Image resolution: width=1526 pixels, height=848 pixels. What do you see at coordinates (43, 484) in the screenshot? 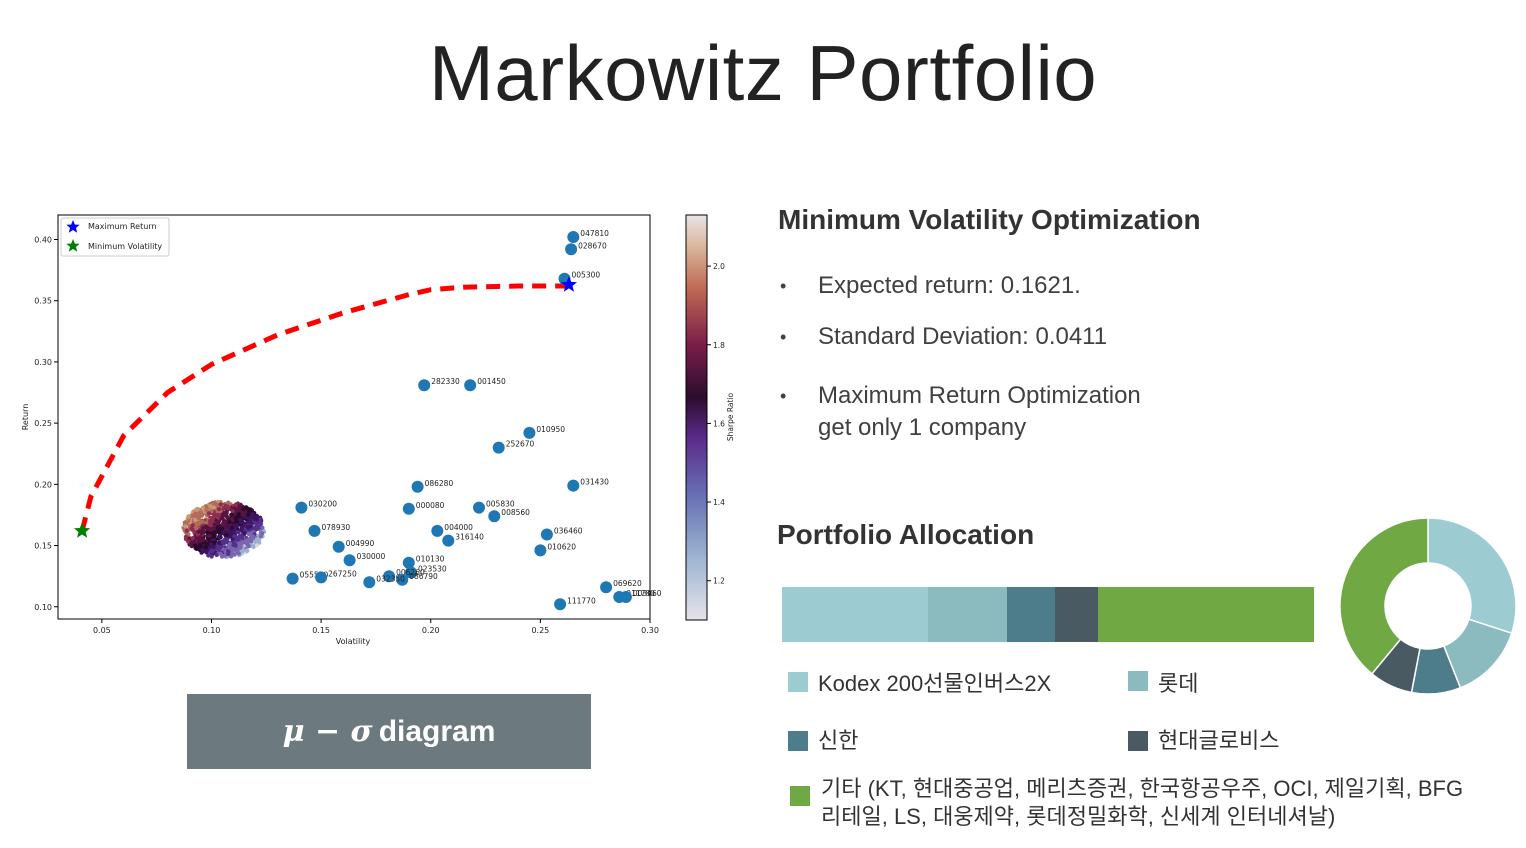
I see `y-tick-label: 0.20` at bounding box center [43, 484].